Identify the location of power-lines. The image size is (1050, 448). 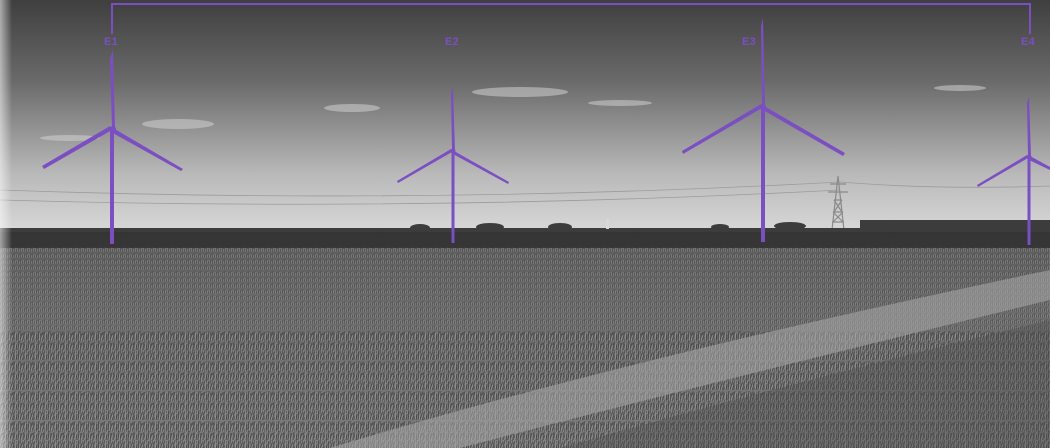
(525, 193).